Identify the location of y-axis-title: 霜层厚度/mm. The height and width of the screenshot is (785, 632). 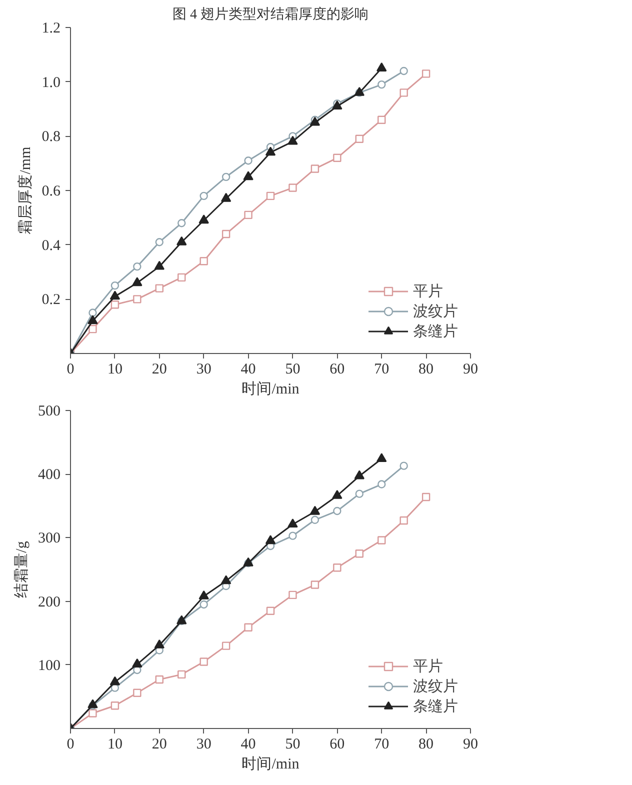
(25, 190).